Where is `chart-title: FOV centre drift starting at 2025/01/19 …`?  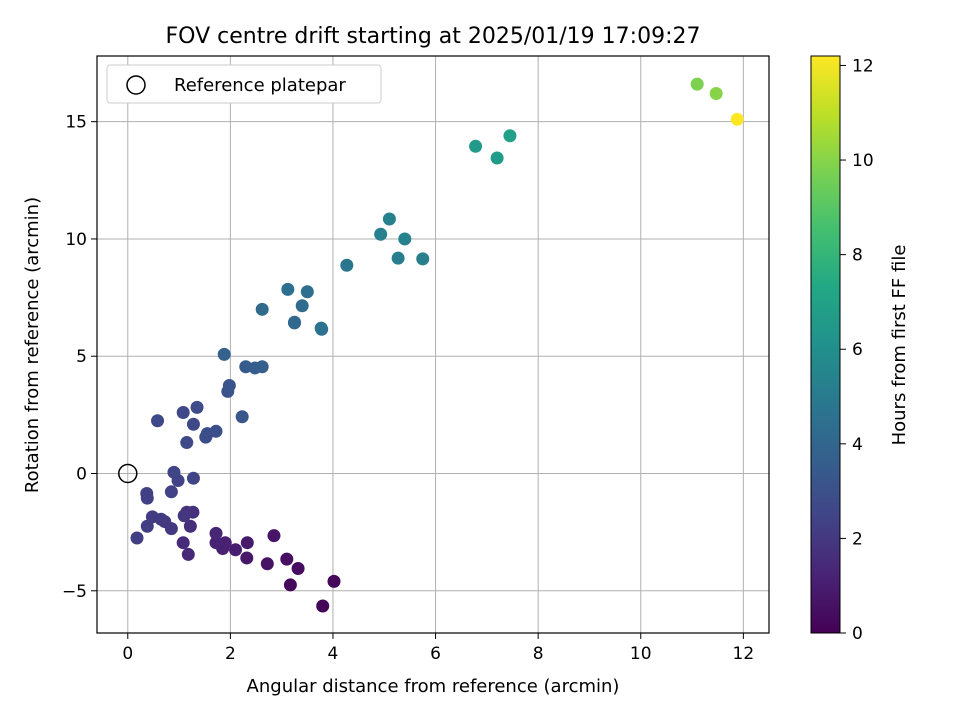
chart-title: FOV centre drift starting at 2025/01/19 … is located at coordinates (433, 36).